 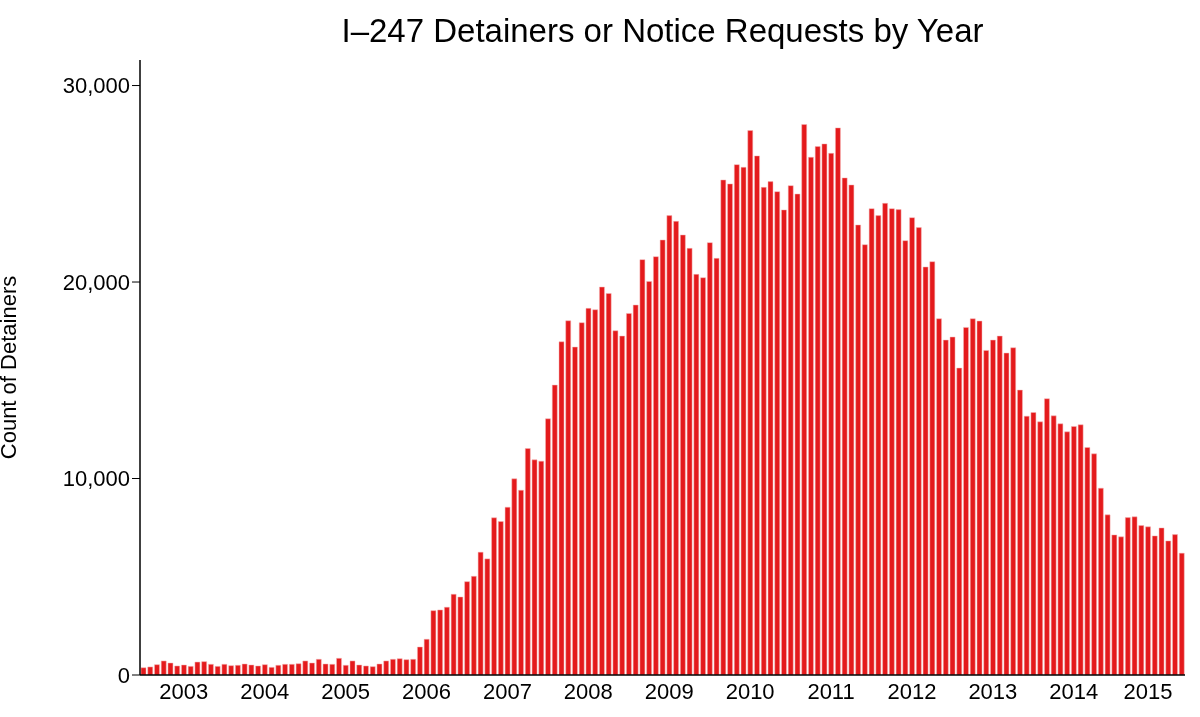 I want to click on x-tick-label: 2005, so click(x=346, y=691).